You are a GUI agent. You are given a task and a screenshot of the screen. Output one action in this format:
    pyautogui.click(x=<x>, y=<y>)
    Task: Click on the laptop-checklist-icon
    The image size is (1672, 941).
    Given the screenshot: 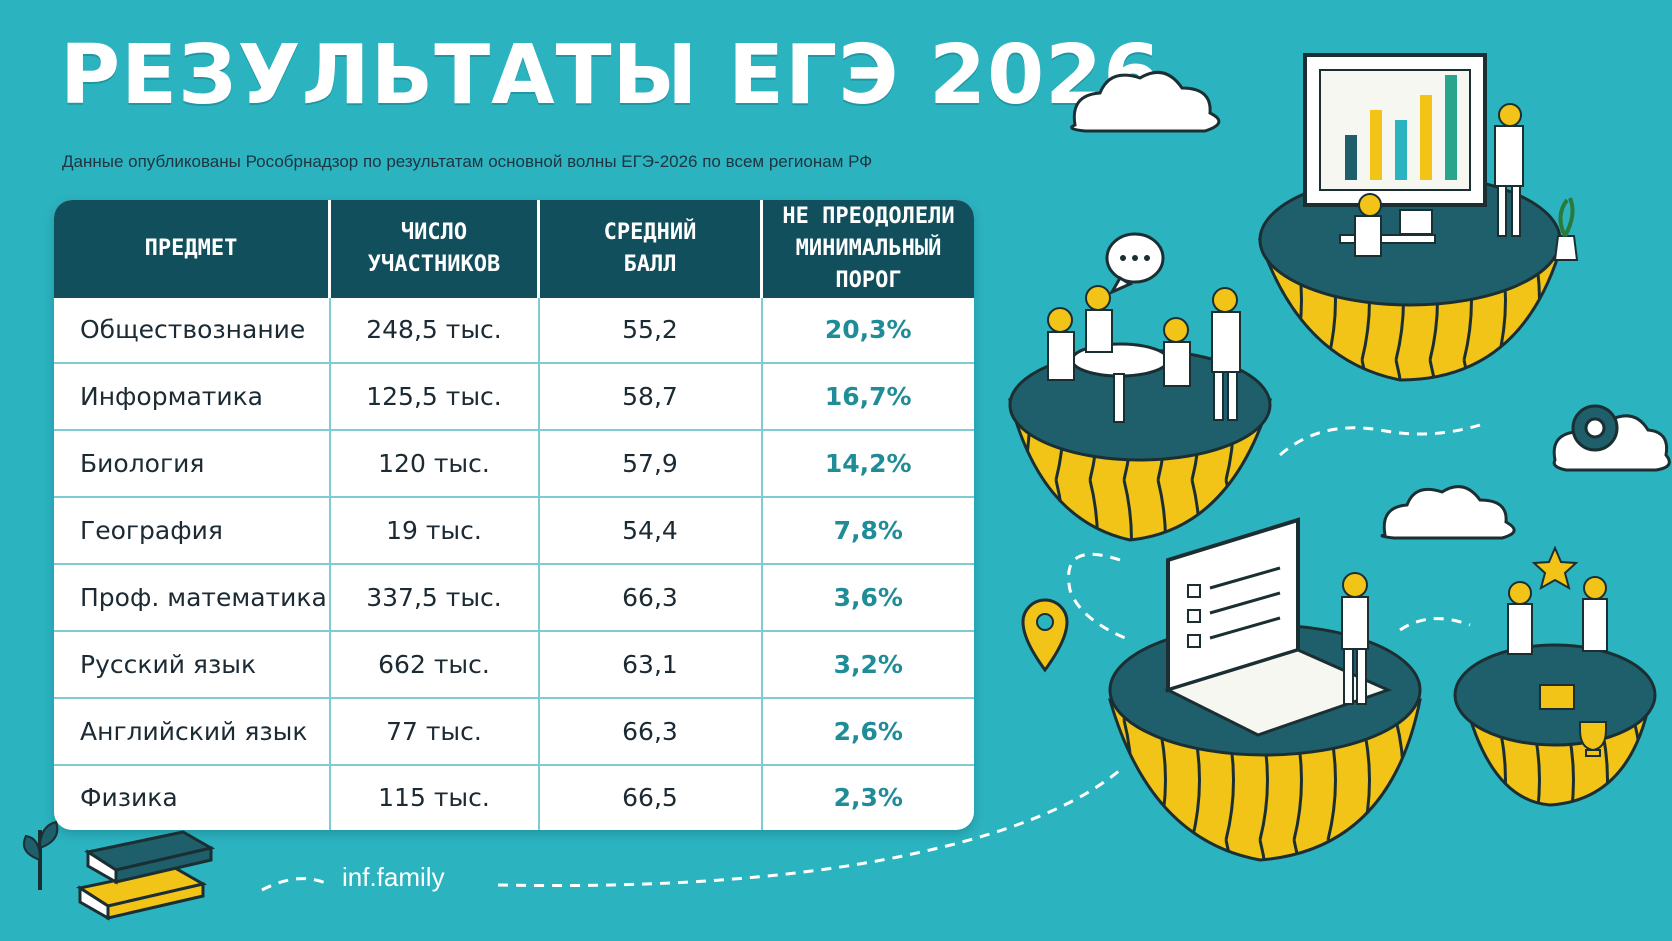 What is the action you would take?
    pyautogui.click(x=1278, y=627)
    